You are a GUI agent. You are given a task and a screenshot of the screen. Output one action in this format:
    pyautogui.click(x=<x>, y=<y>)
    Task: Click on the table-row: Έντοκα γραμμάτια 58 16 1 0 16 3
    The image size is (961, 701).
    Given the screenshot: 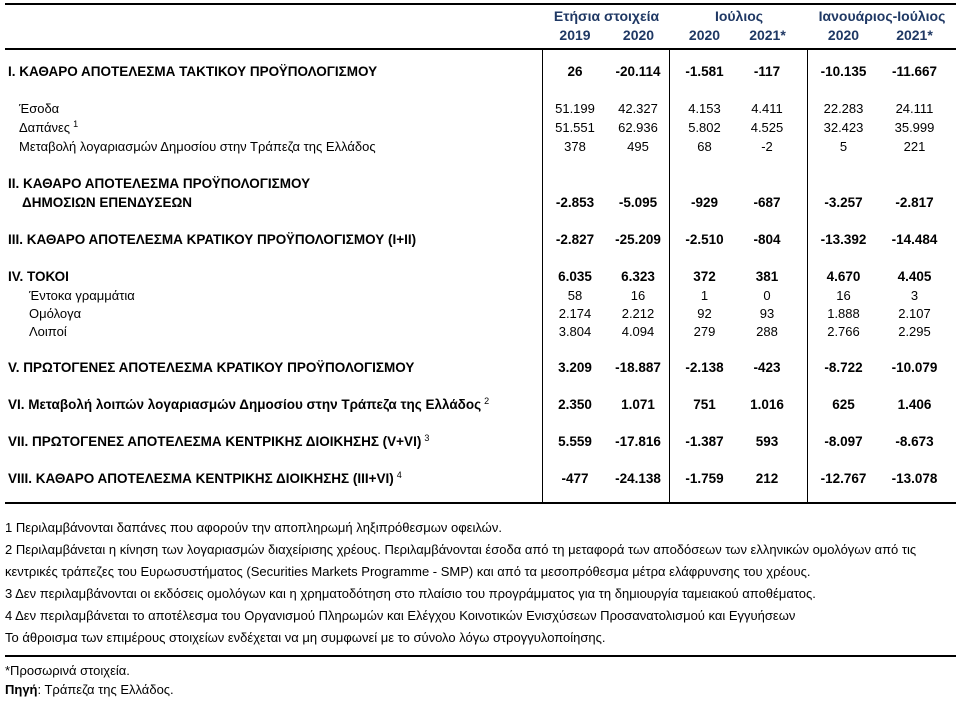 What is the action you would take?
    pyautogui.click(x=480, y=295)
    